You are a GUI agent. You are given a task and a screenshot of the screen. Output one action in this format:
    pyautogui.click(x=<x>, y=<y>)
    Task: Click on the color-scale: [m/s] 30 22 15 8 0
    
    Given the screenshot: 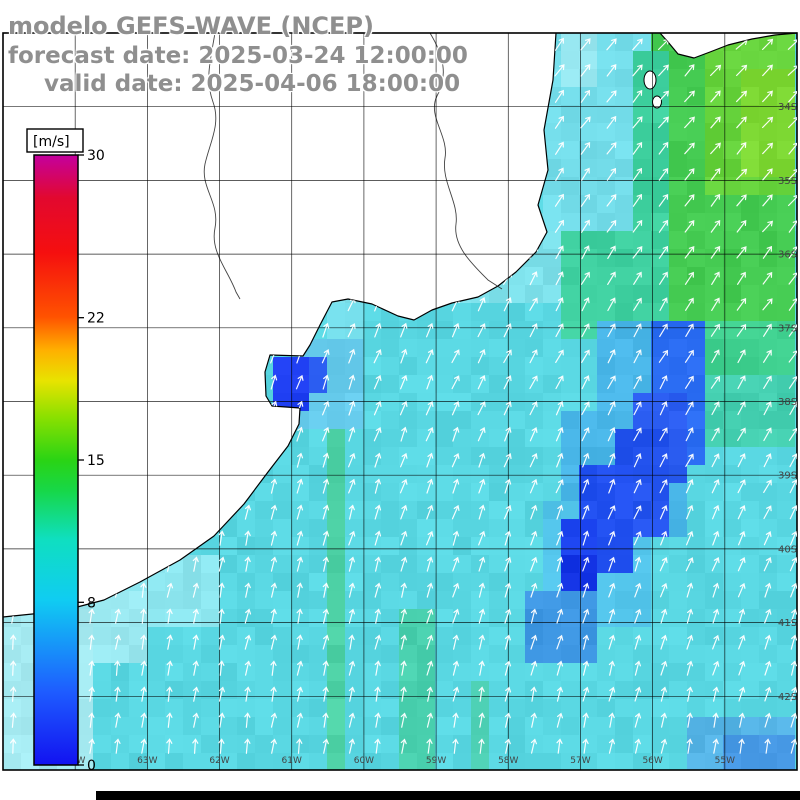 What is the action you would take?
    pyautogui.click(x=65, y=451)
    